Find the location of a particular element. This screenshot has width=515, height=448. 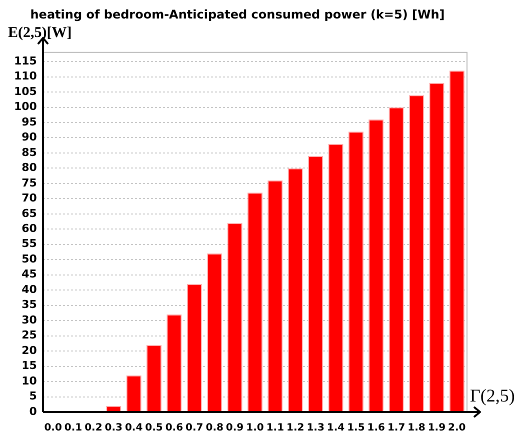

y-tick-label: 85 is located at coordinates (29, 152).